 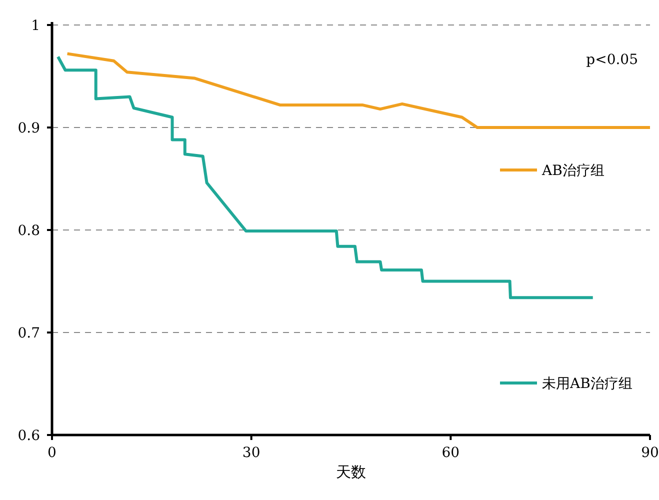 I want to click on annotation: p<0.05, so click(x=612, y=60).